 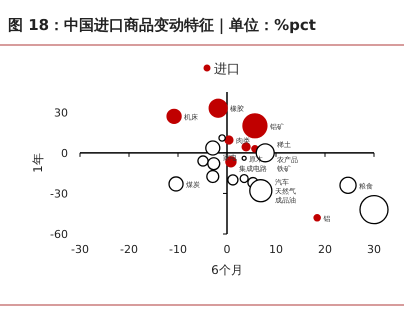 What do you see at coordinates (227, 270) in the screenshot?
I see `x-axis-title: 6个月` at bounding box center [227, 270].